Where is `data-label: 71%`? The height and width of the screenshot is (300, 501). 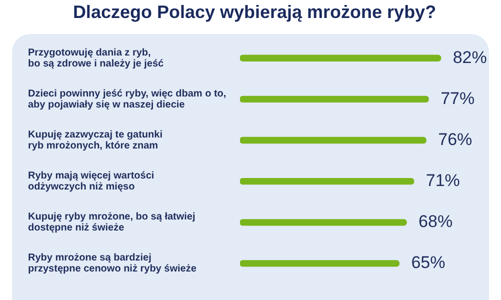 data-label: 71% is located at coordinates (443, 180).